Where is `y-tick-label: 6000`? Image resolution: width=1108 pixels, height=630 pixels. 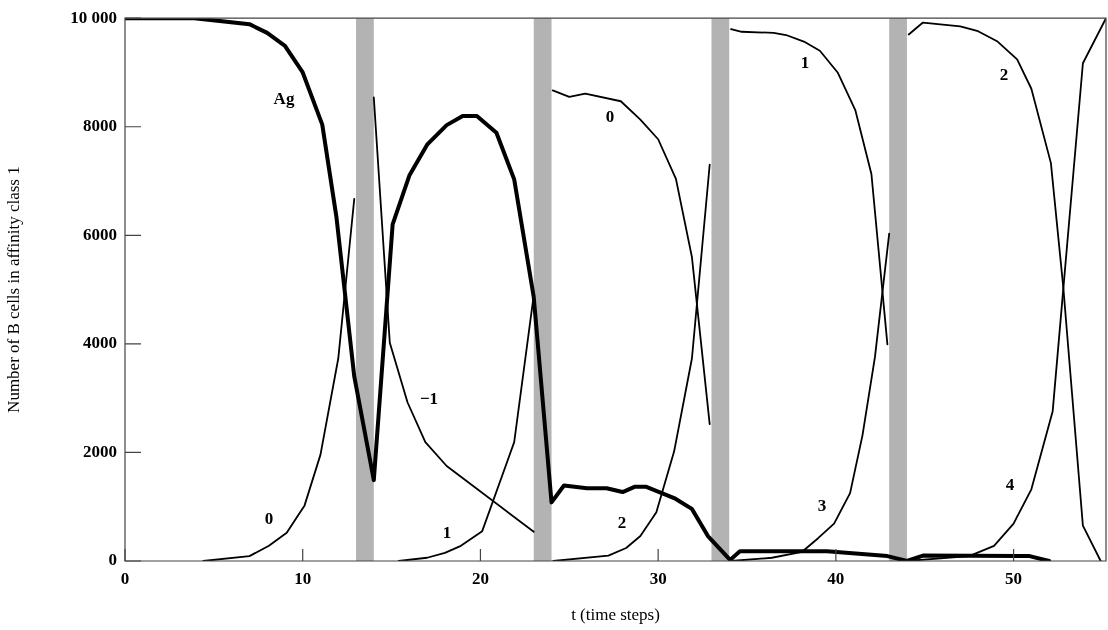 y-tick-label: 6000 is located at coordinates (100, 234).